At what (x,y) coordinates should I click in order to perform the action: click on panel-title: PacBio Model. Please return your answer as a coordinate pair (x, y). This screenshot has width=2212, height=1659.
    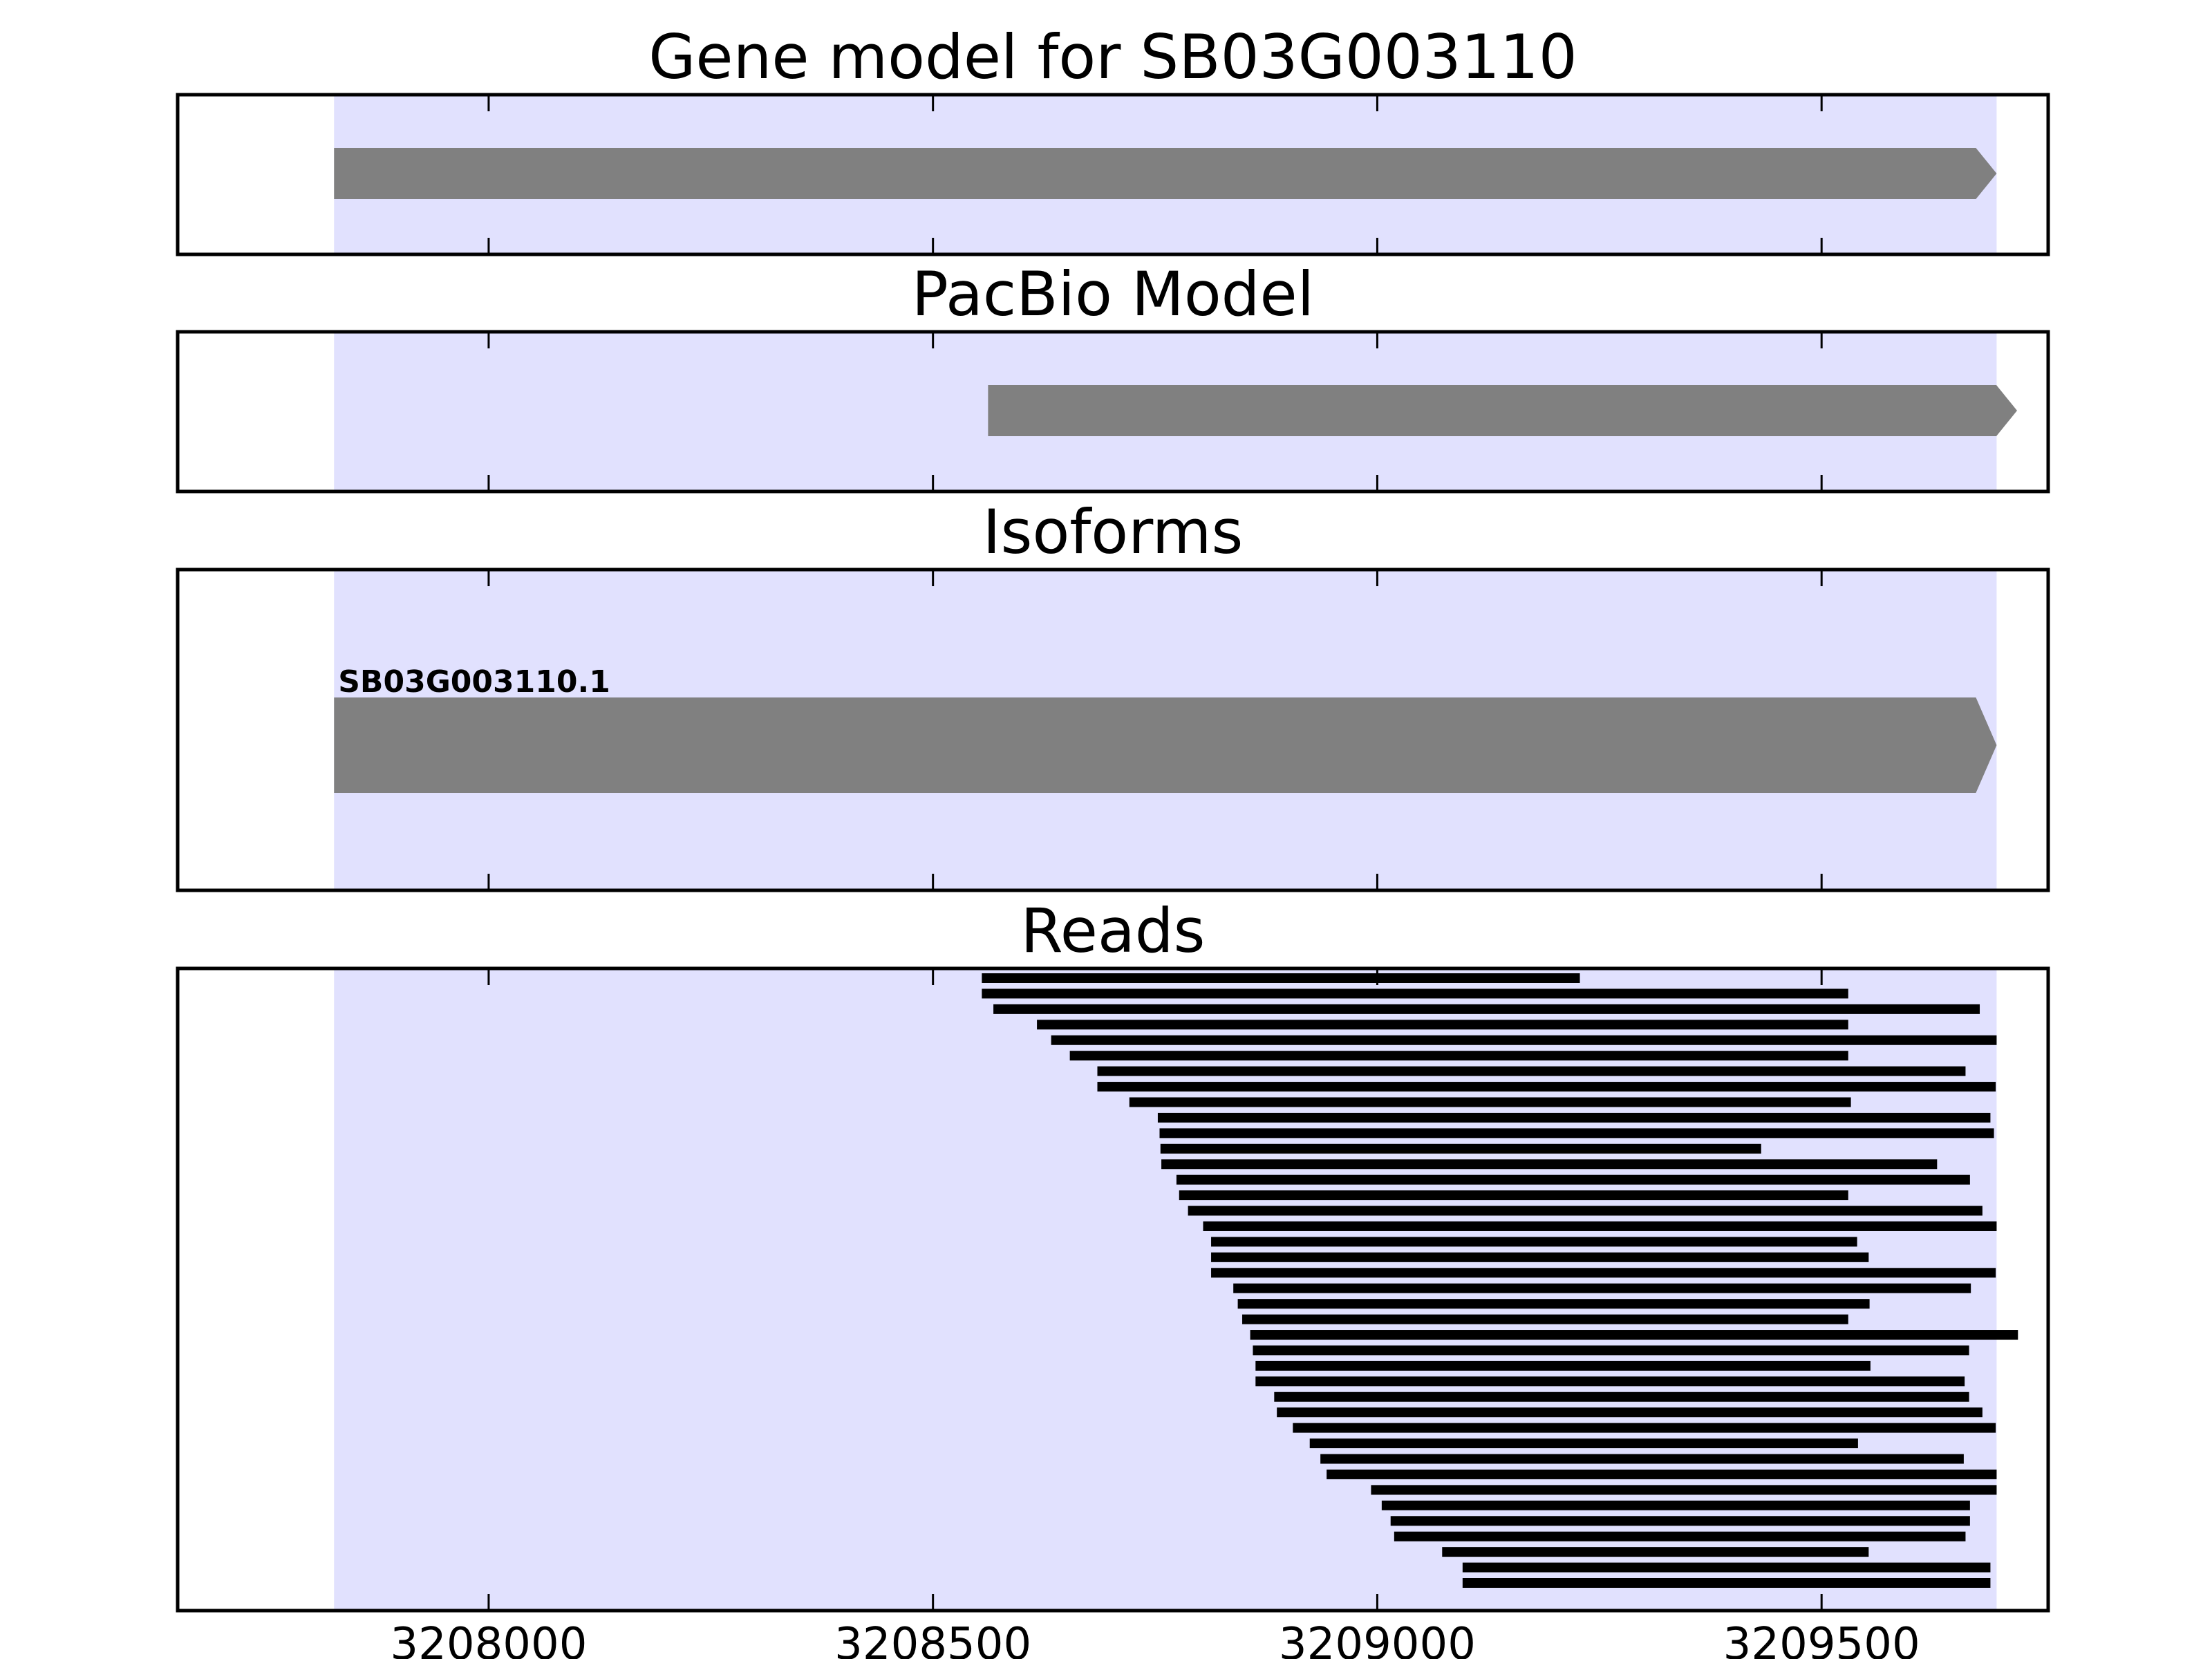
    Looking at the image, I should click on (1113, 294).